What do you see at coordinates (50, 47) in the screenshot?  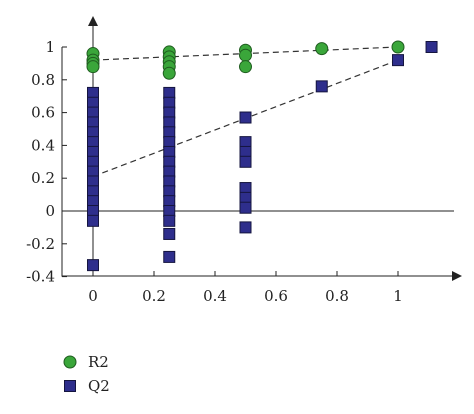 I see `y-tick-label: 1` at bounding box center [50, 47].